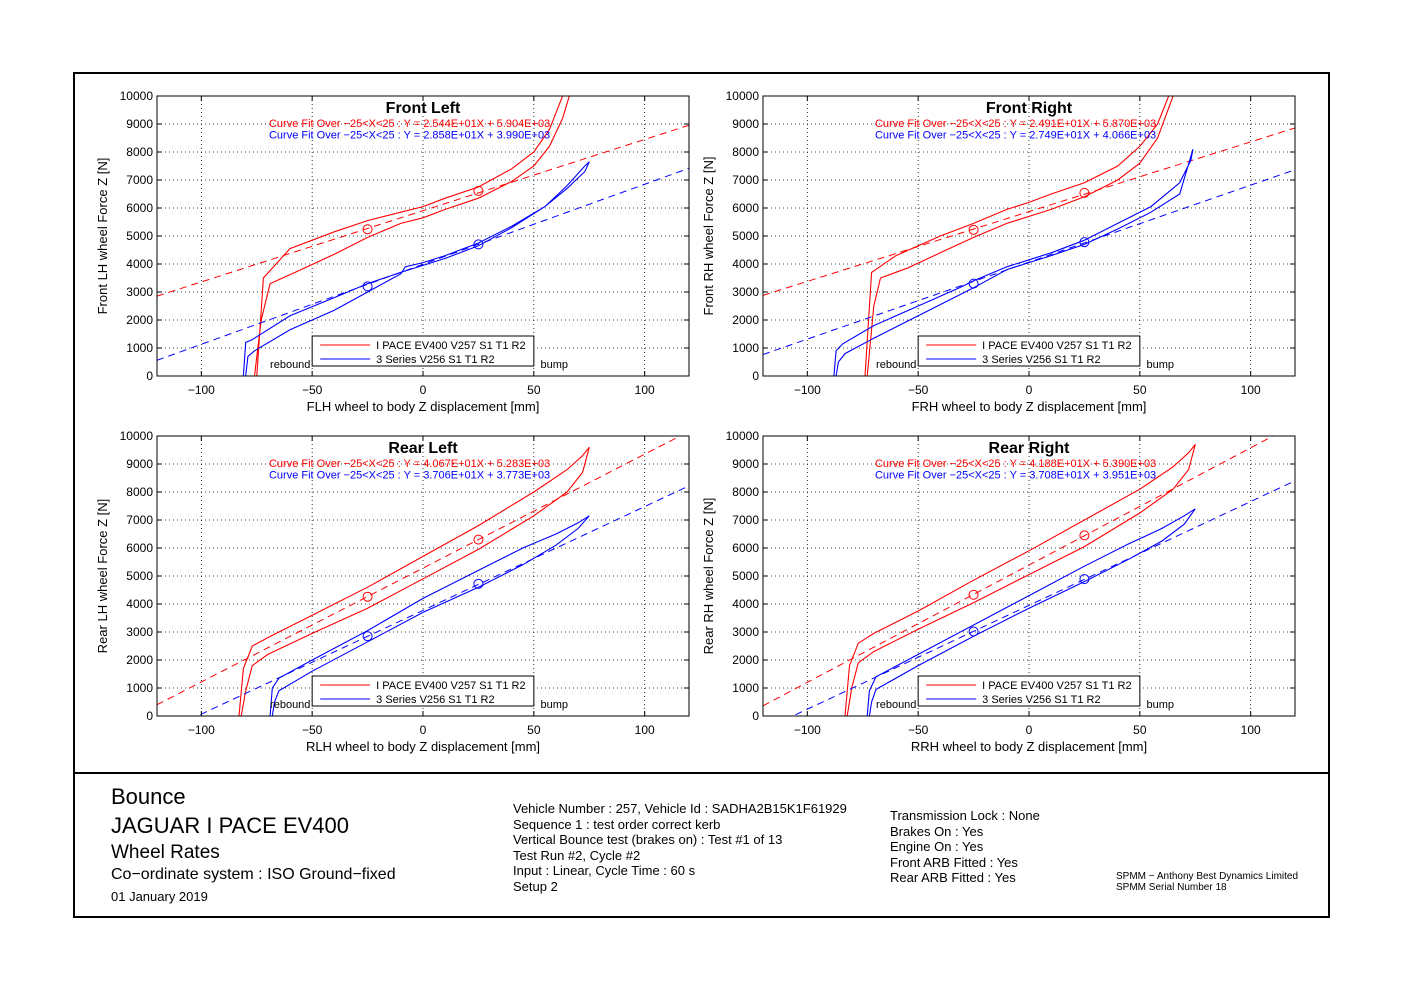 The image size is (1403, 992). What do you see at coordinates (423, 406) in the screenshot?
I see `x-axis-label: FLH wheel to body Z displacement [mm]` at bounding box center [423, 406].